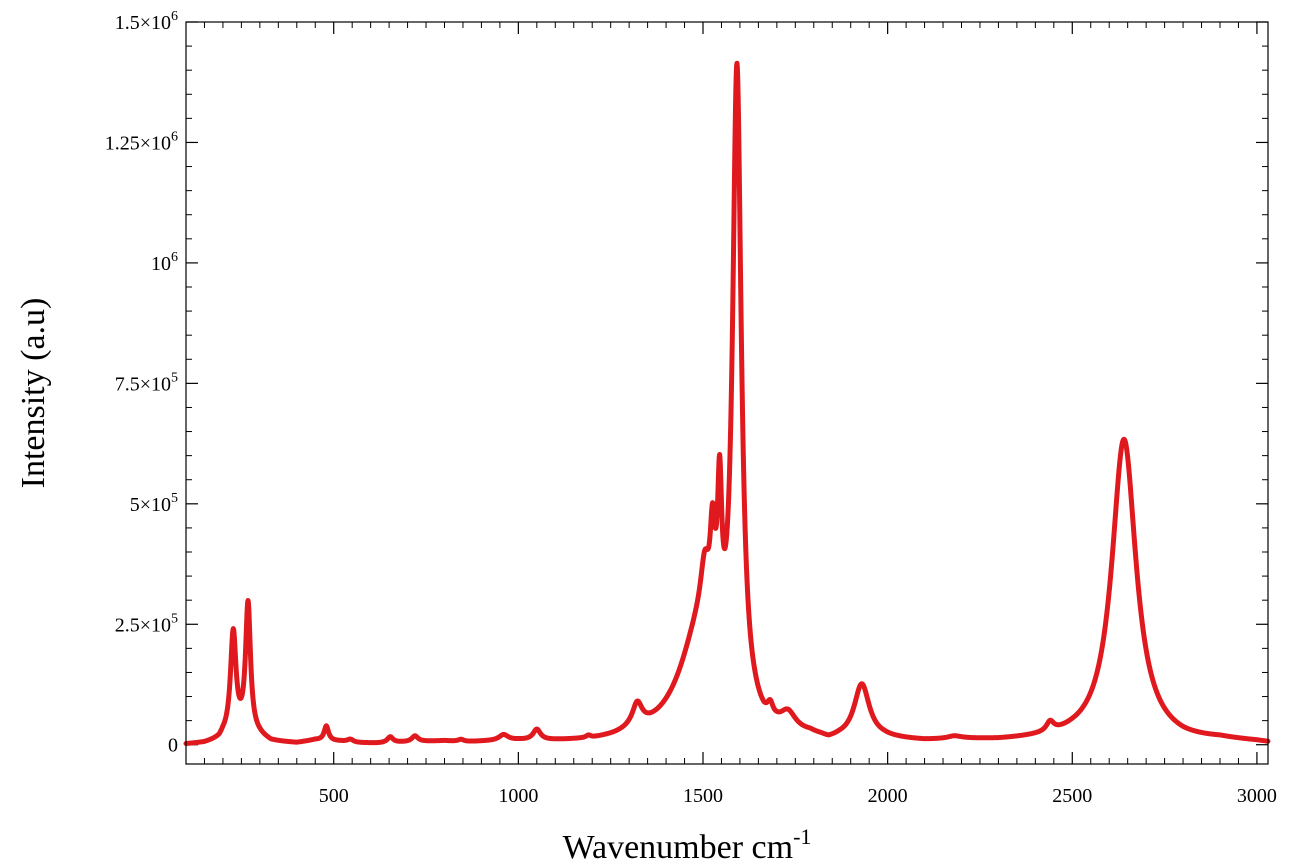 The width and height of the screenshot is (1294, 865). I want to click on x-tick-label: 2500, so click(1072, 796).